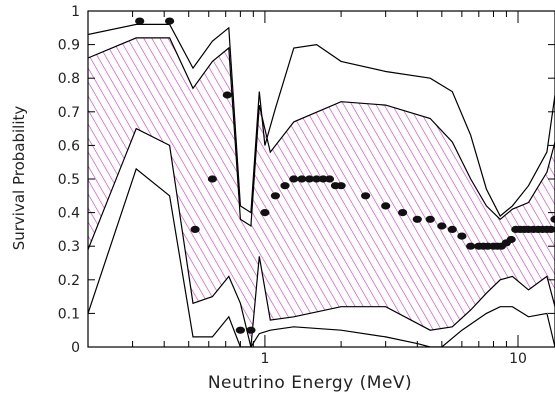 This screenshot has height=397, width=555. Describe the element at coordinates (518, 359) in the screenshot. I see `x-tick-label: 10` at that location.